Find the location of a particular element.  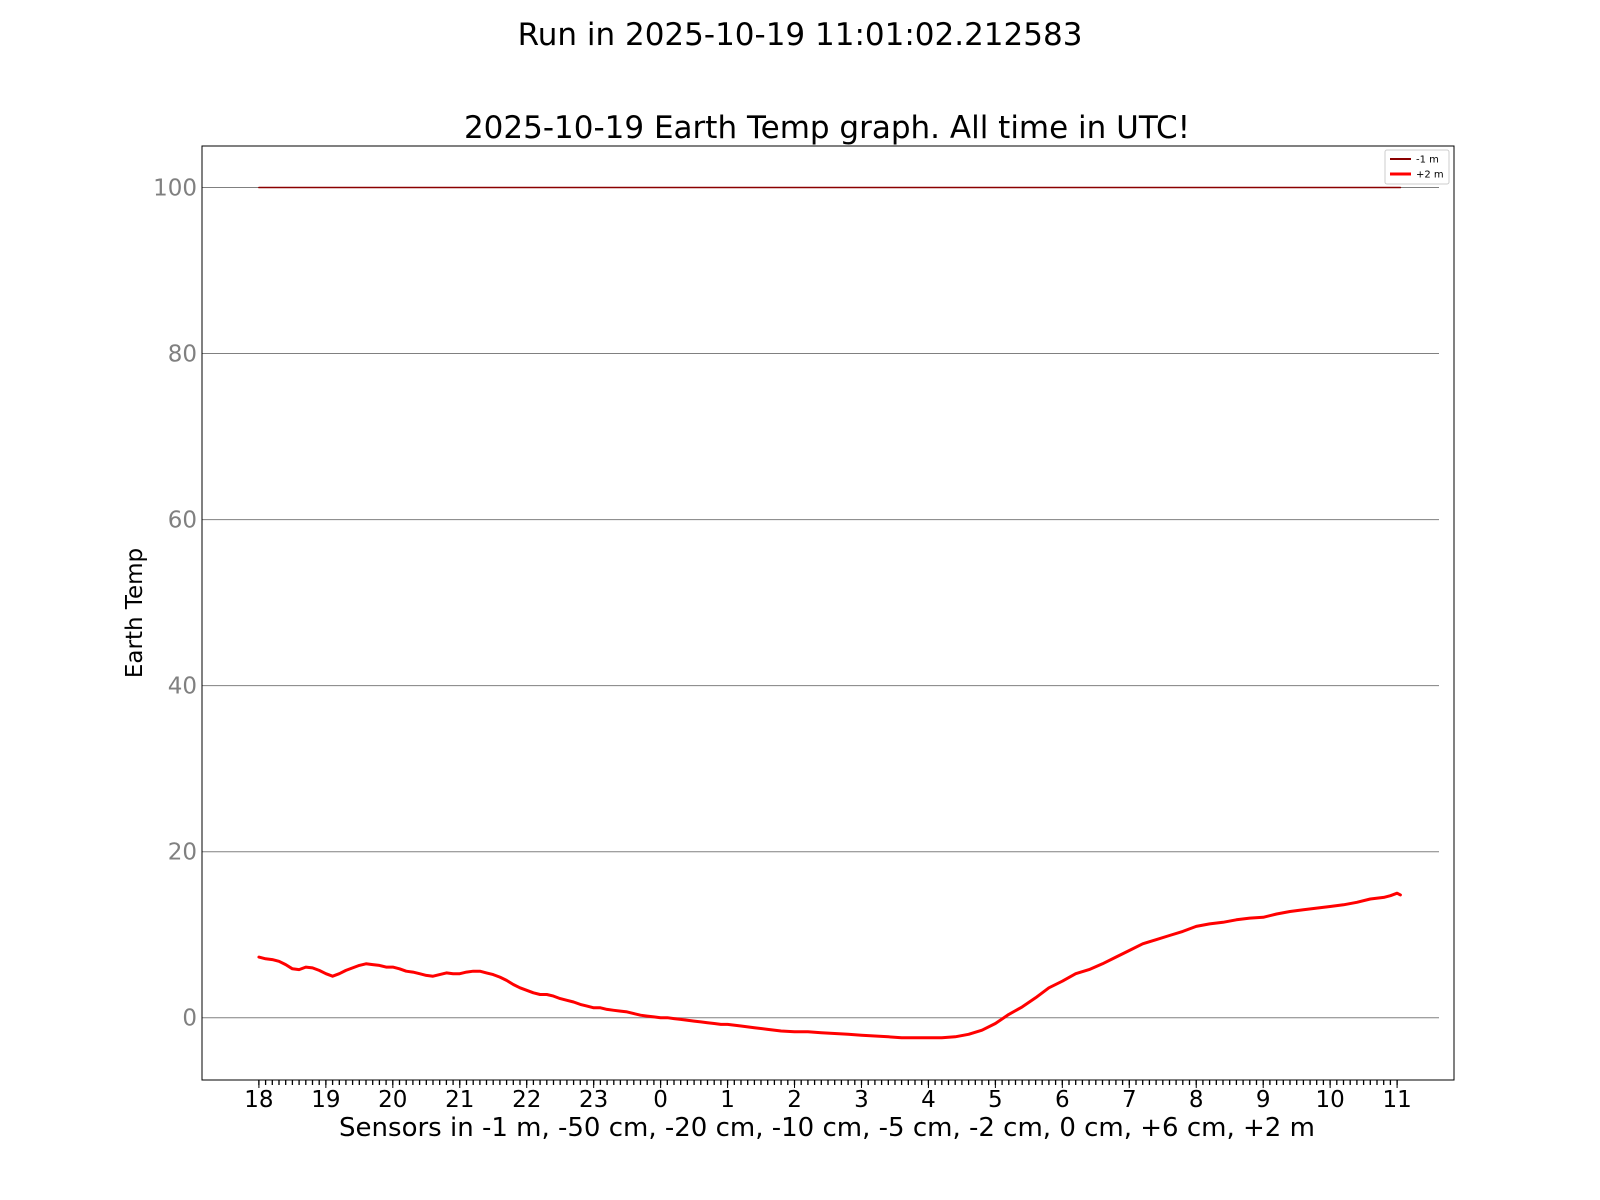

x-tick-label-10: 10 is located at coordinates (1329, 1100).